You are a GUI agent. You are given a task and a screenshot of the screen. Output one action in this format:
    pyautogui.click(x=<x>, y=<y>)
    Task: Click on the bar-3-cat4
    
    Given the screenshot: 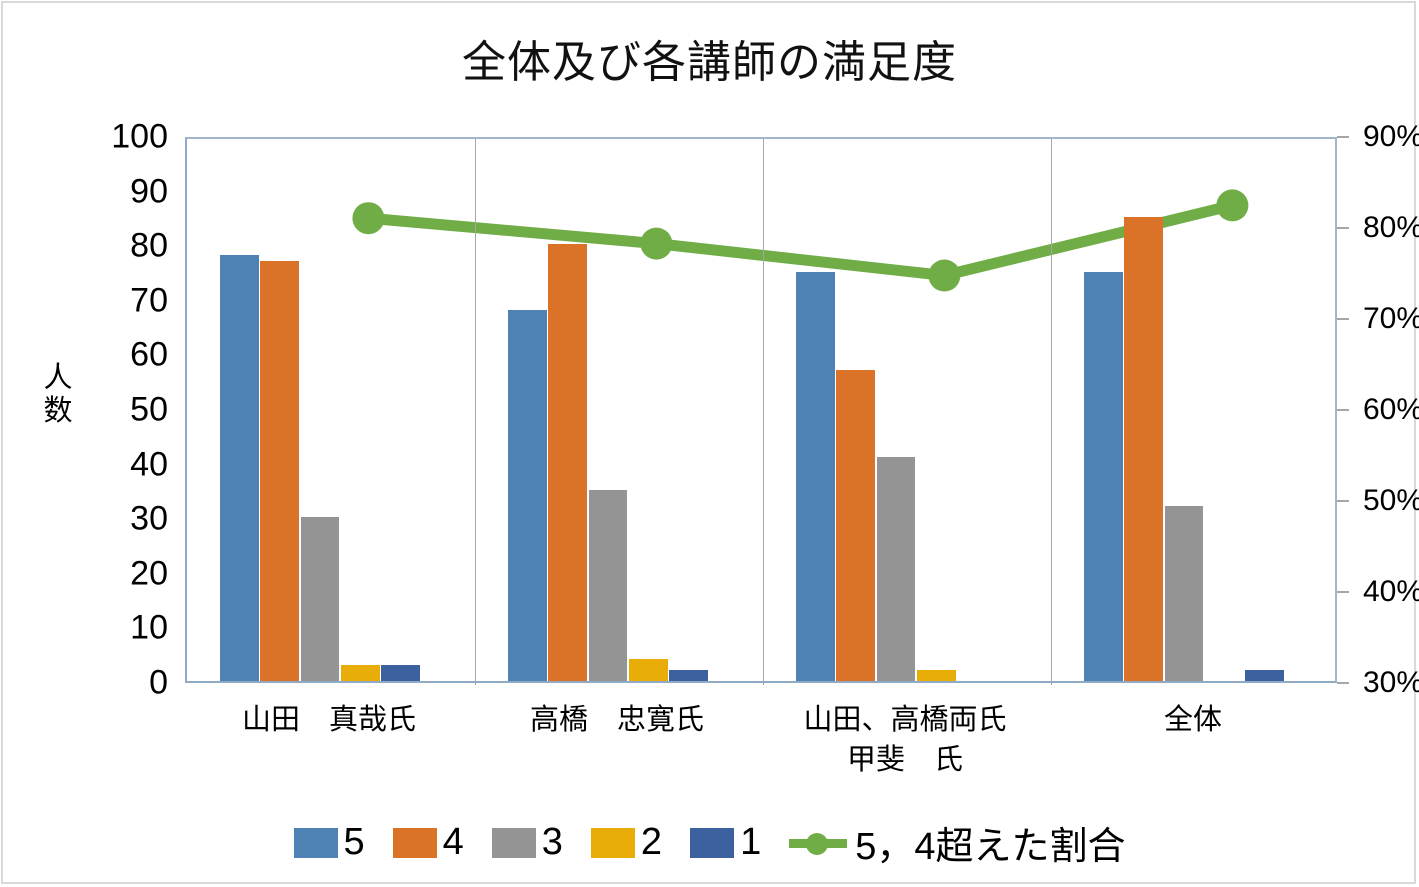 What is the action you would take?
    pyautogui.click(x=1184, y=593)
    